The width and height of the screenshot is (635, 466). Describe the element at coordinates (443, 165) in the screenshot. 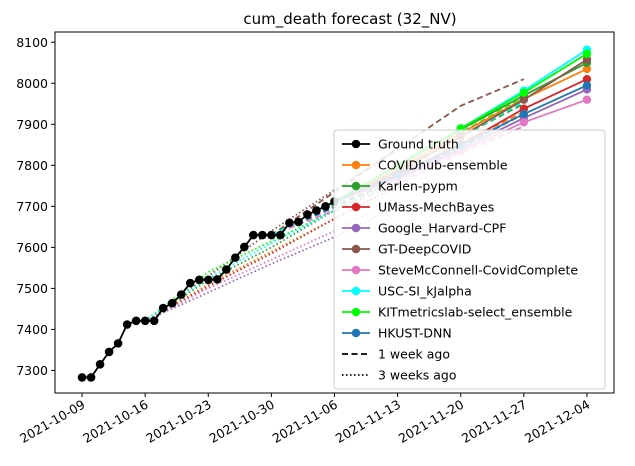

I see `legend-label: COVIDhub-ensemble` at that location.